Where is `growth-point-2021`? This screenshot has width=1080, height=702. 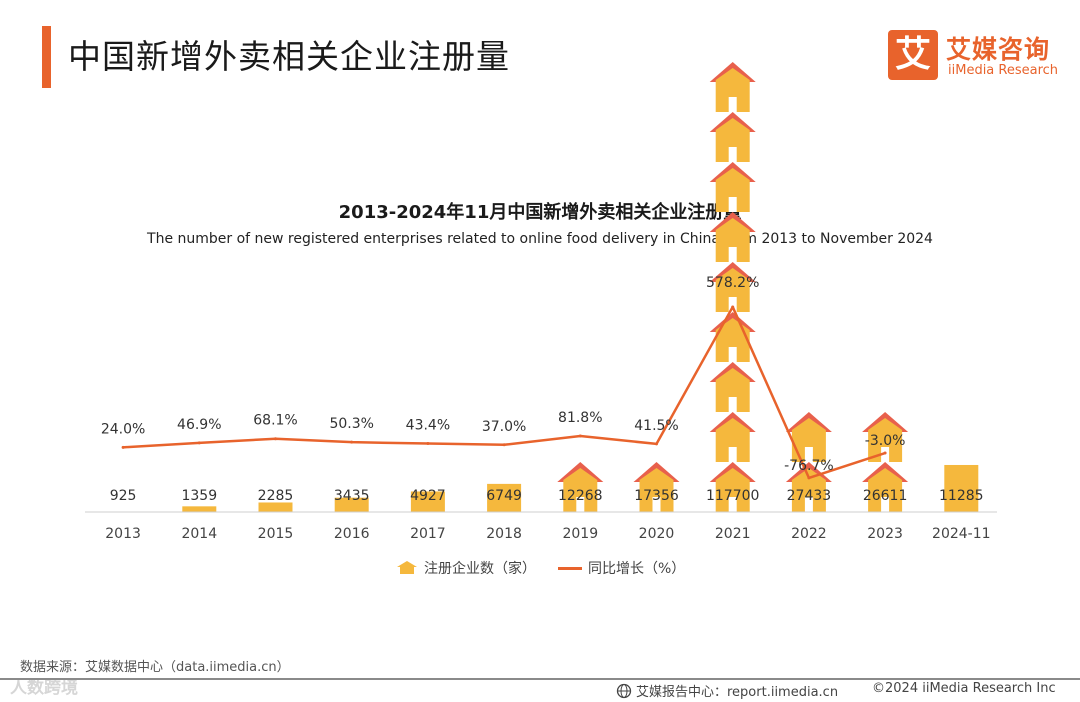 growth-point-2021 is located at coordinates (733, 307).